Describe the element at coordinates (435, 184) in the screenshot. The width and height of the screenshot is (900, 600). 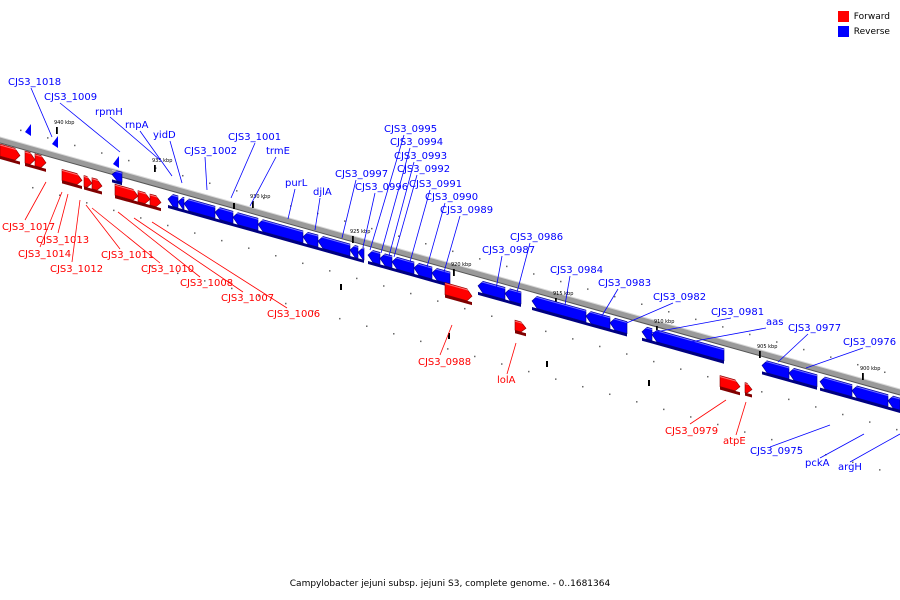
I see `gene-label: CJS3_0991` at that location.